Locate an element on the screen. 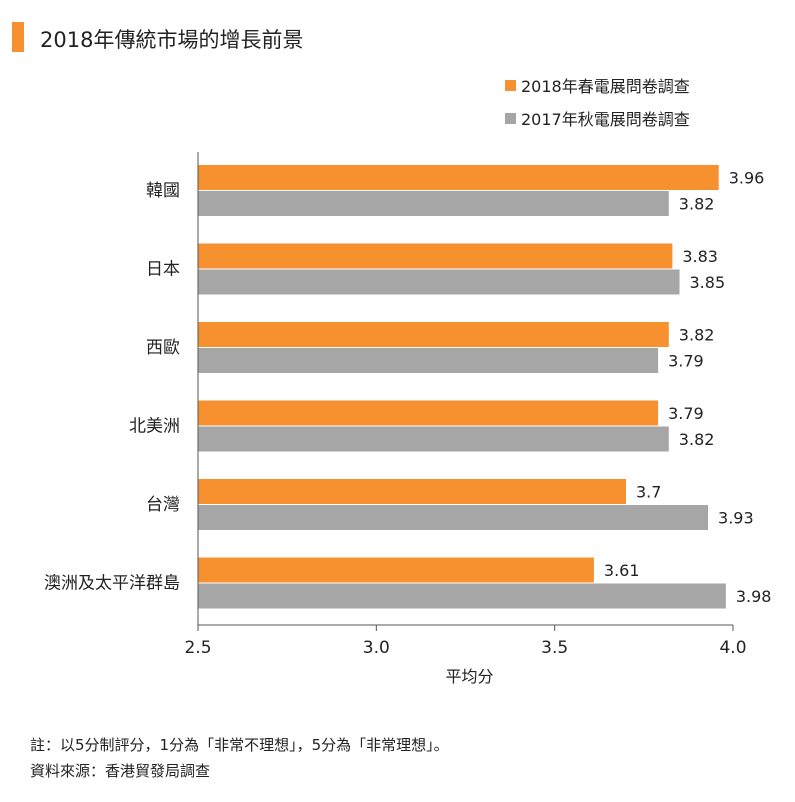  chart-title: 2018年傳統市場的增長前景 is located at coordinates (172, 40).